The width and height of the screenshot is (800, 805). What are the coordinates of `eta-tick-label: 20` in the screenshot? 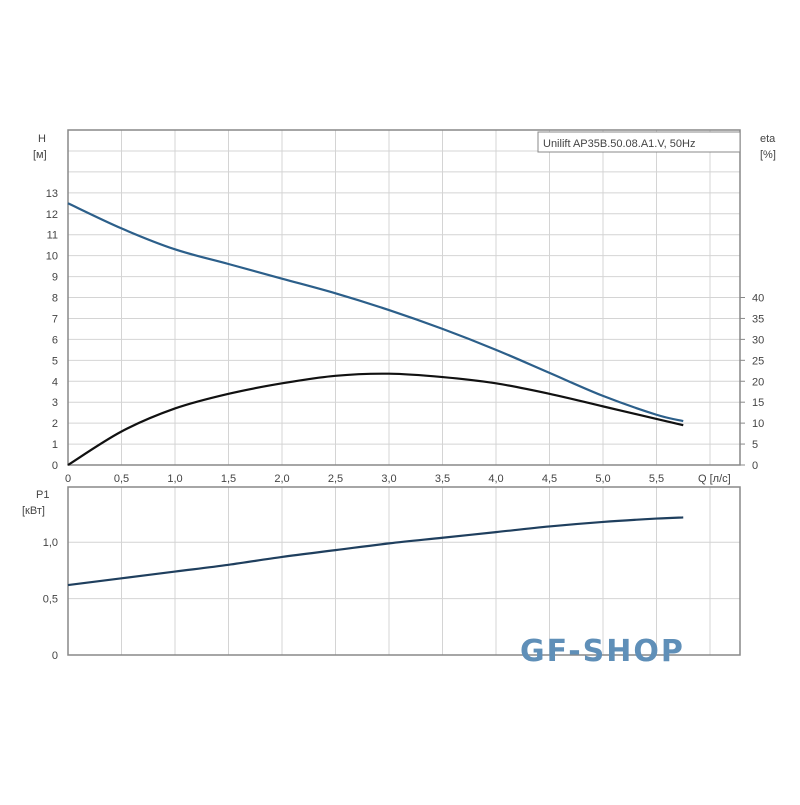 It's located at (758, 382).